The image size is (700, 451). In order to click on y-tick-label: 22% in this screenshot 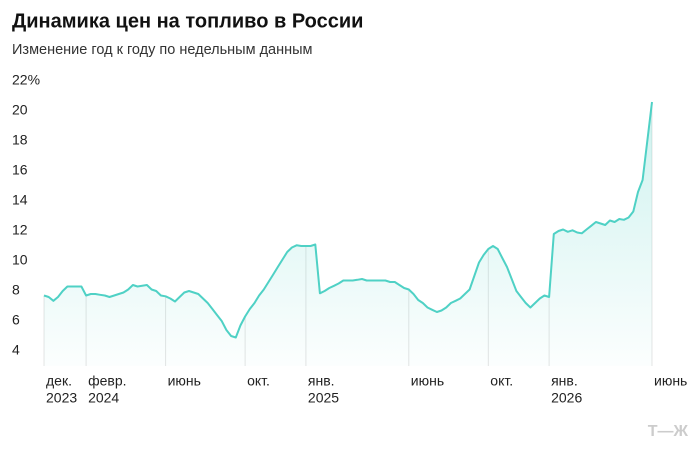, I will do `click(26, 80)`.